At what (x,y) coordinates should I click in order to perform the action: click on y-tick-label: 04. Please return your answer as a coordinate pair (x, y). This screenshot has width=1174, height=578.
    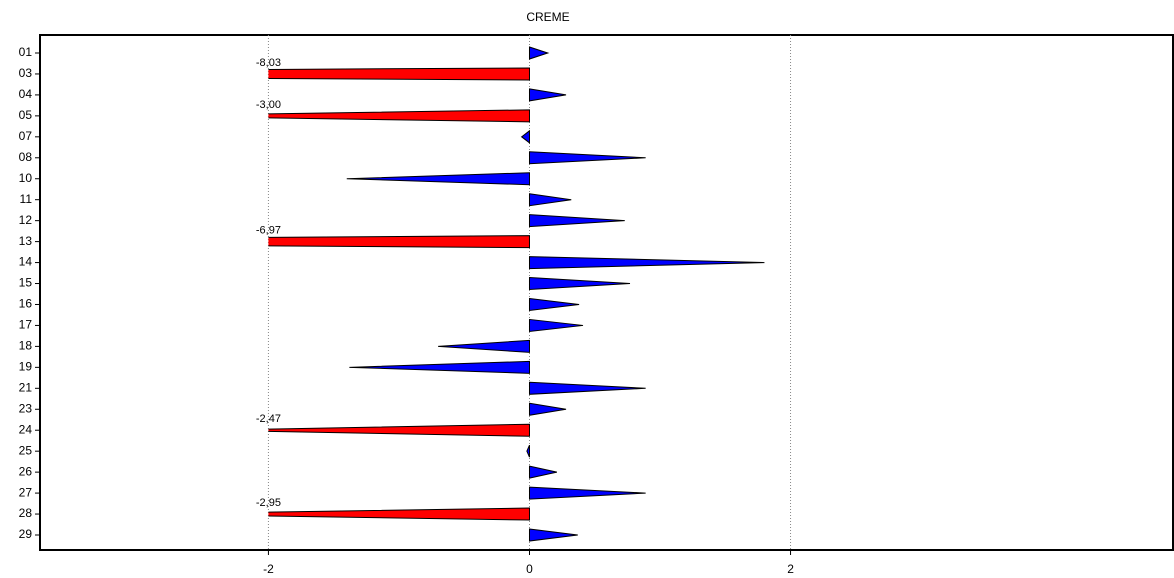
    Looking at the image, I should click on (26, 94).